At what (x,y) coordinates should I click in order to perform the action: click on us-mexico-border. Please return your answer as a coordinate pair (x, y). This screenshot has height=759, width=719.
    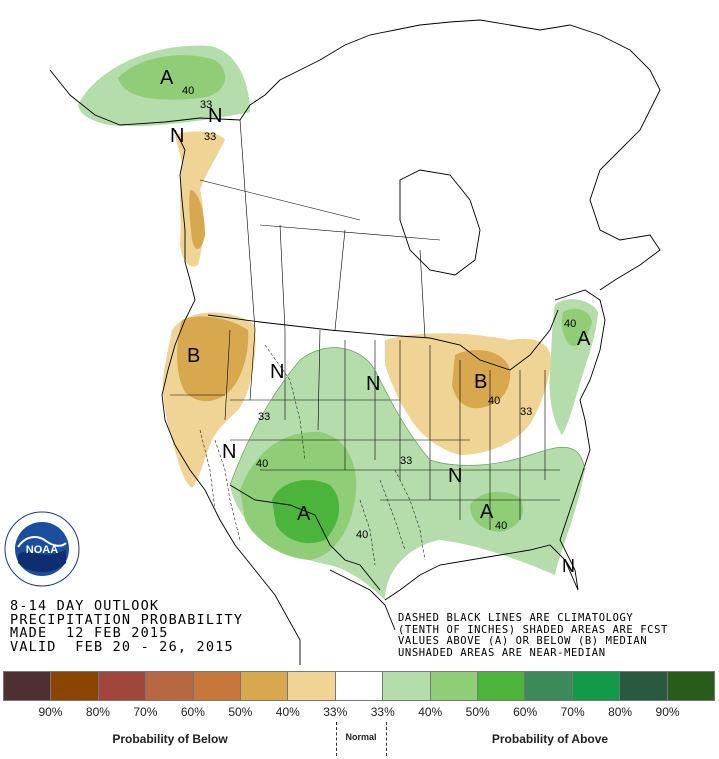
    Looking at the image, I should click on (305, 537).